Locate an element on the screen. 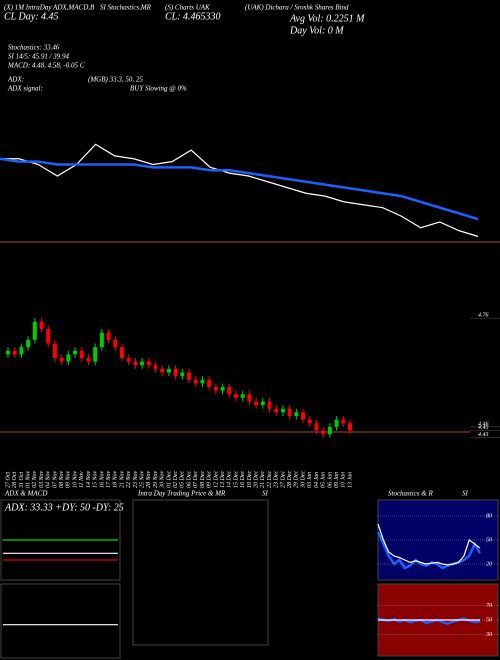 Image resolution: width=500 pixels, height=660 pixels. x-tick-label: 27 Dec is located at coordinates (283, 479).